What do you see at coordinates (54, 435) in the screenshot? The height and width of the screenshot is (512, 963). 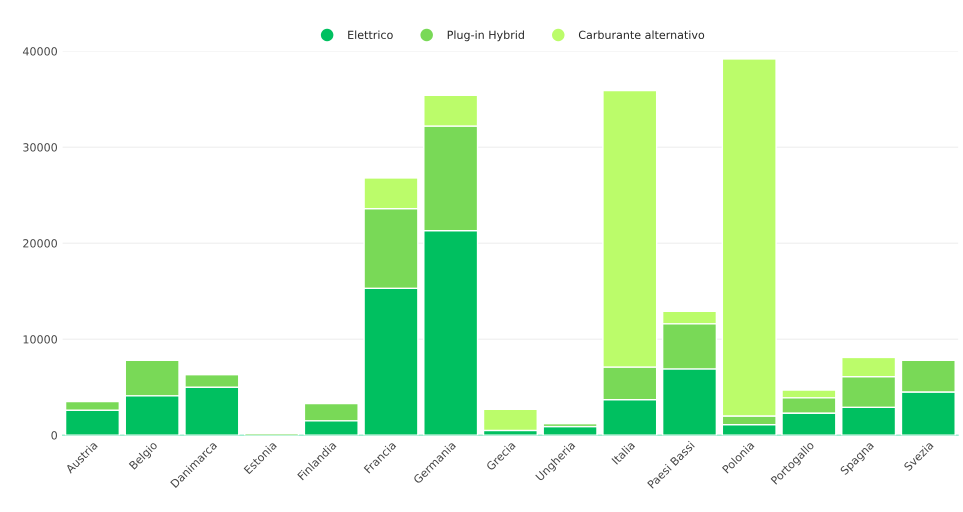 I see `y-tick-label: 0` at bounding box center [54, 435].